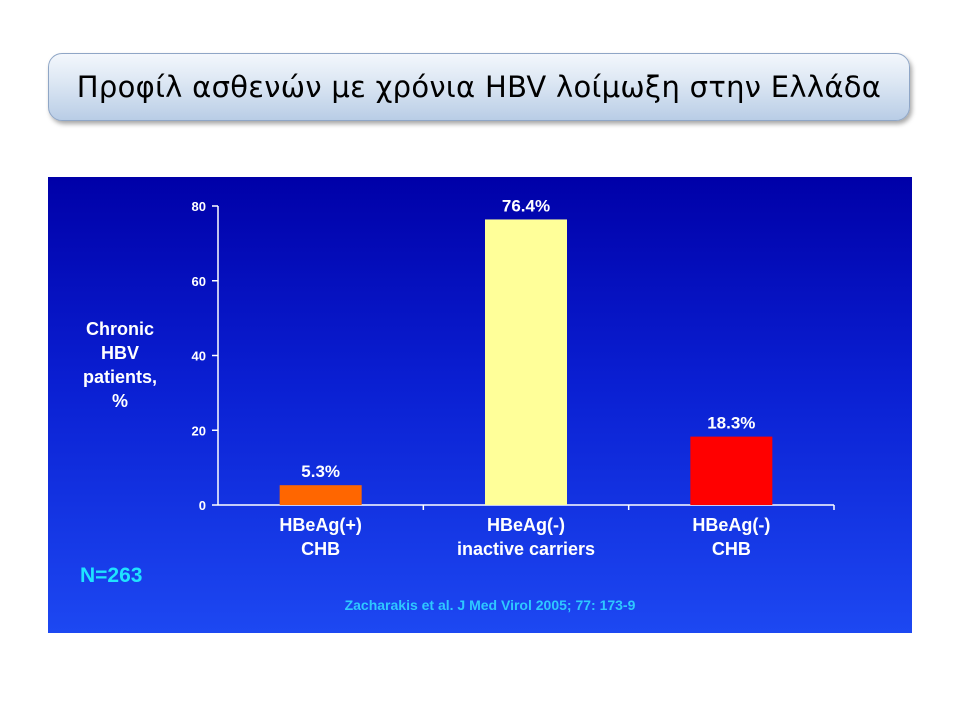  Describe the element at coordinates (731, 423) in the screenshot. I see `data-label: 18.3%` at that location.